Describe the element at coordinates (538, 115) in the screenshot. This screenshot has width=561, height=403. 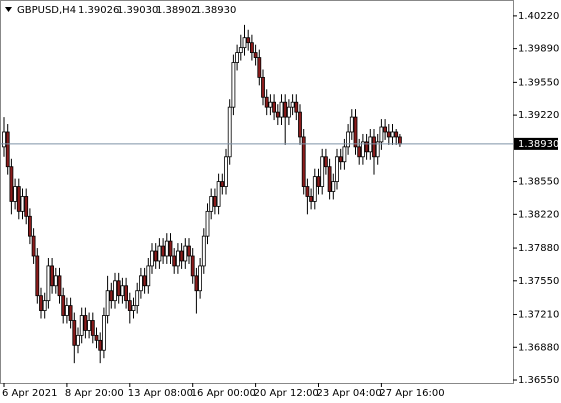
I see `y-tick-label: 1.39220` at that location.